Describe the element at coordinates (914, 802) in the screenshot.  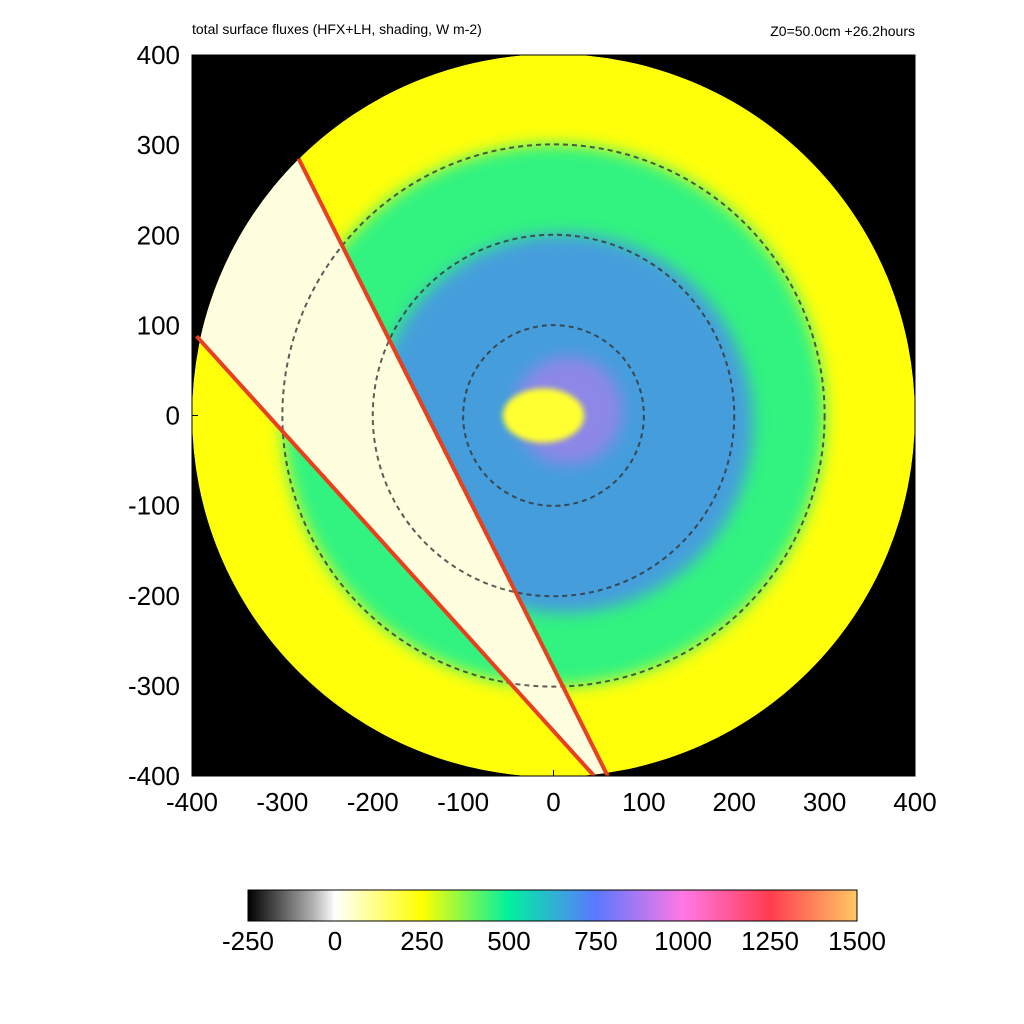
I see `x-tick-label: 400` at that location.